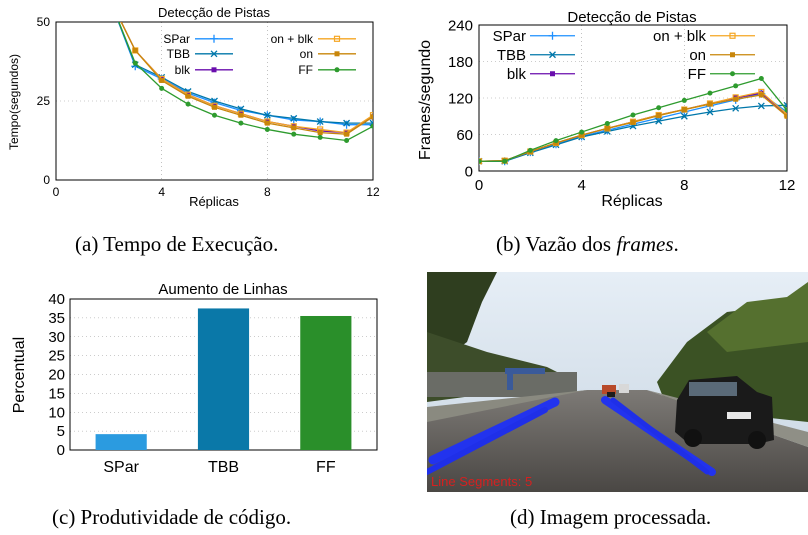 This screenshot has width=808, height=535. Describe the element at coordinates (460, 62) in the screenshot. I see `b-ytick-label: 180` at that location.